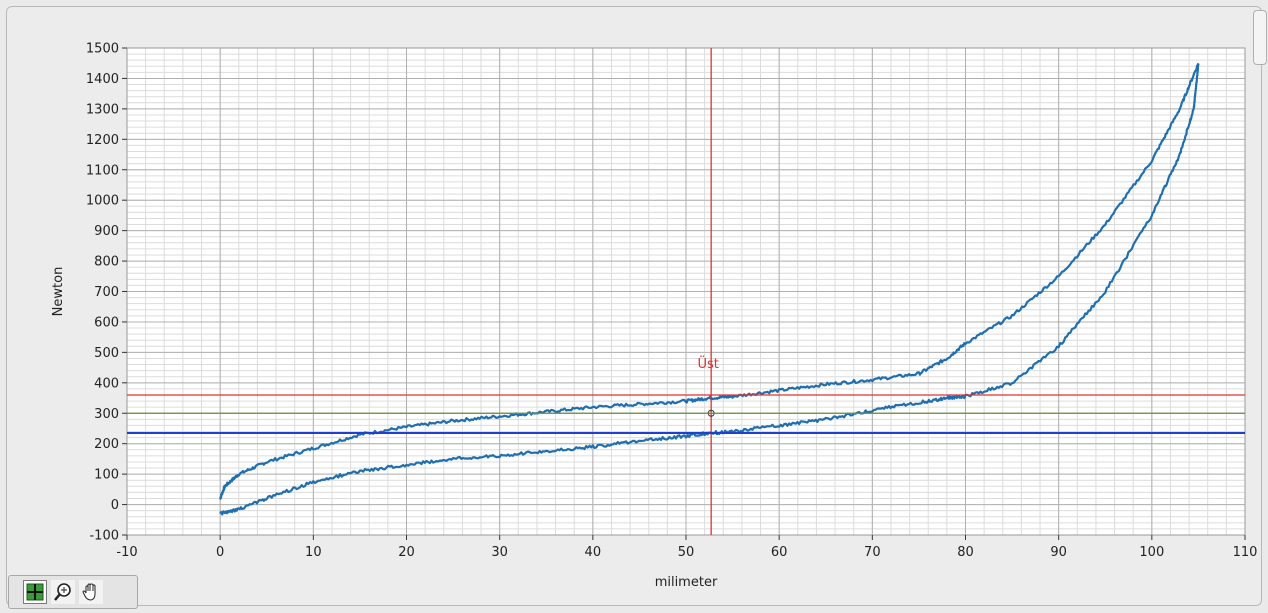 This screenshot has width=1268, height=613. What do you see at coordinates (102, 109) in the screenshot?
I see `y-tick-label: 1300` at bounding box center [102, 109].